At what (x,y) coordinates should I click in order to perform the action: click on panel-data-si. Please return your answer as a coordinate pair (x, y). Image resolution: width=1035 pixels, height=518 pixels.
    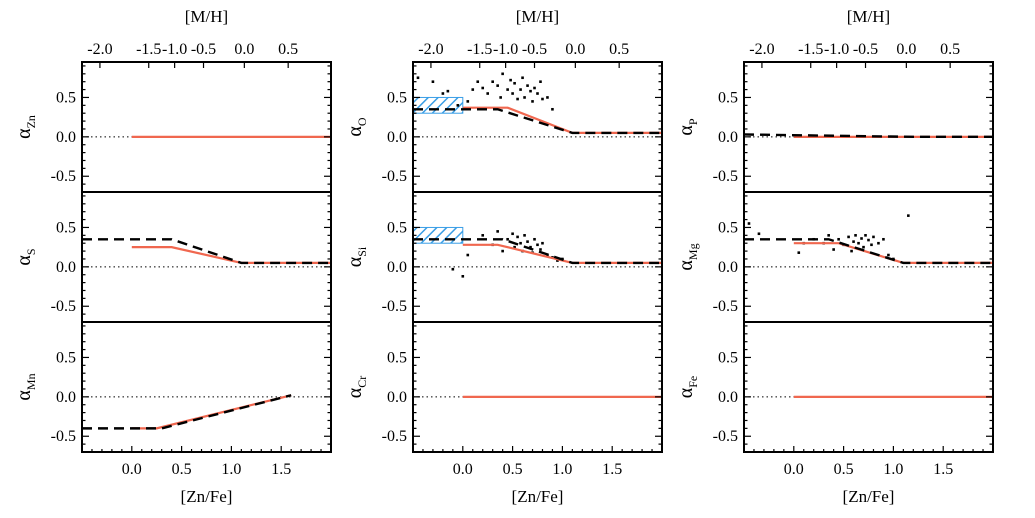
    Looking at the image, I should click on (537, 252).